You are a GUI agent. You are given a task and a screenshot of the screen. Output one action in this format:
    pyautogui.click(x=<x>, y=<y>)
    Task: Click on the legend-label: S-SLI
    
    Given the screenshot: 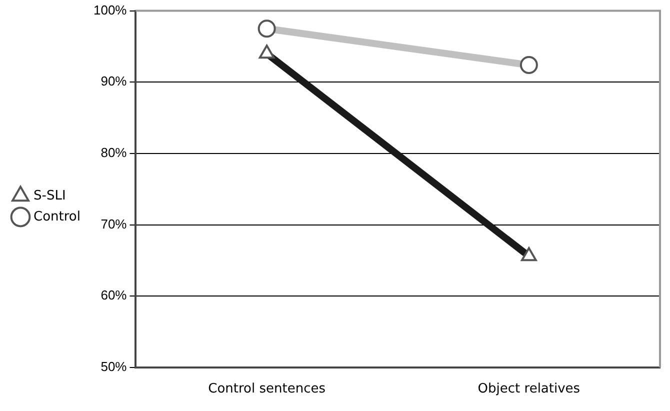 What is the action you would take?
    pyautogui.click(x=50, y=196)
    